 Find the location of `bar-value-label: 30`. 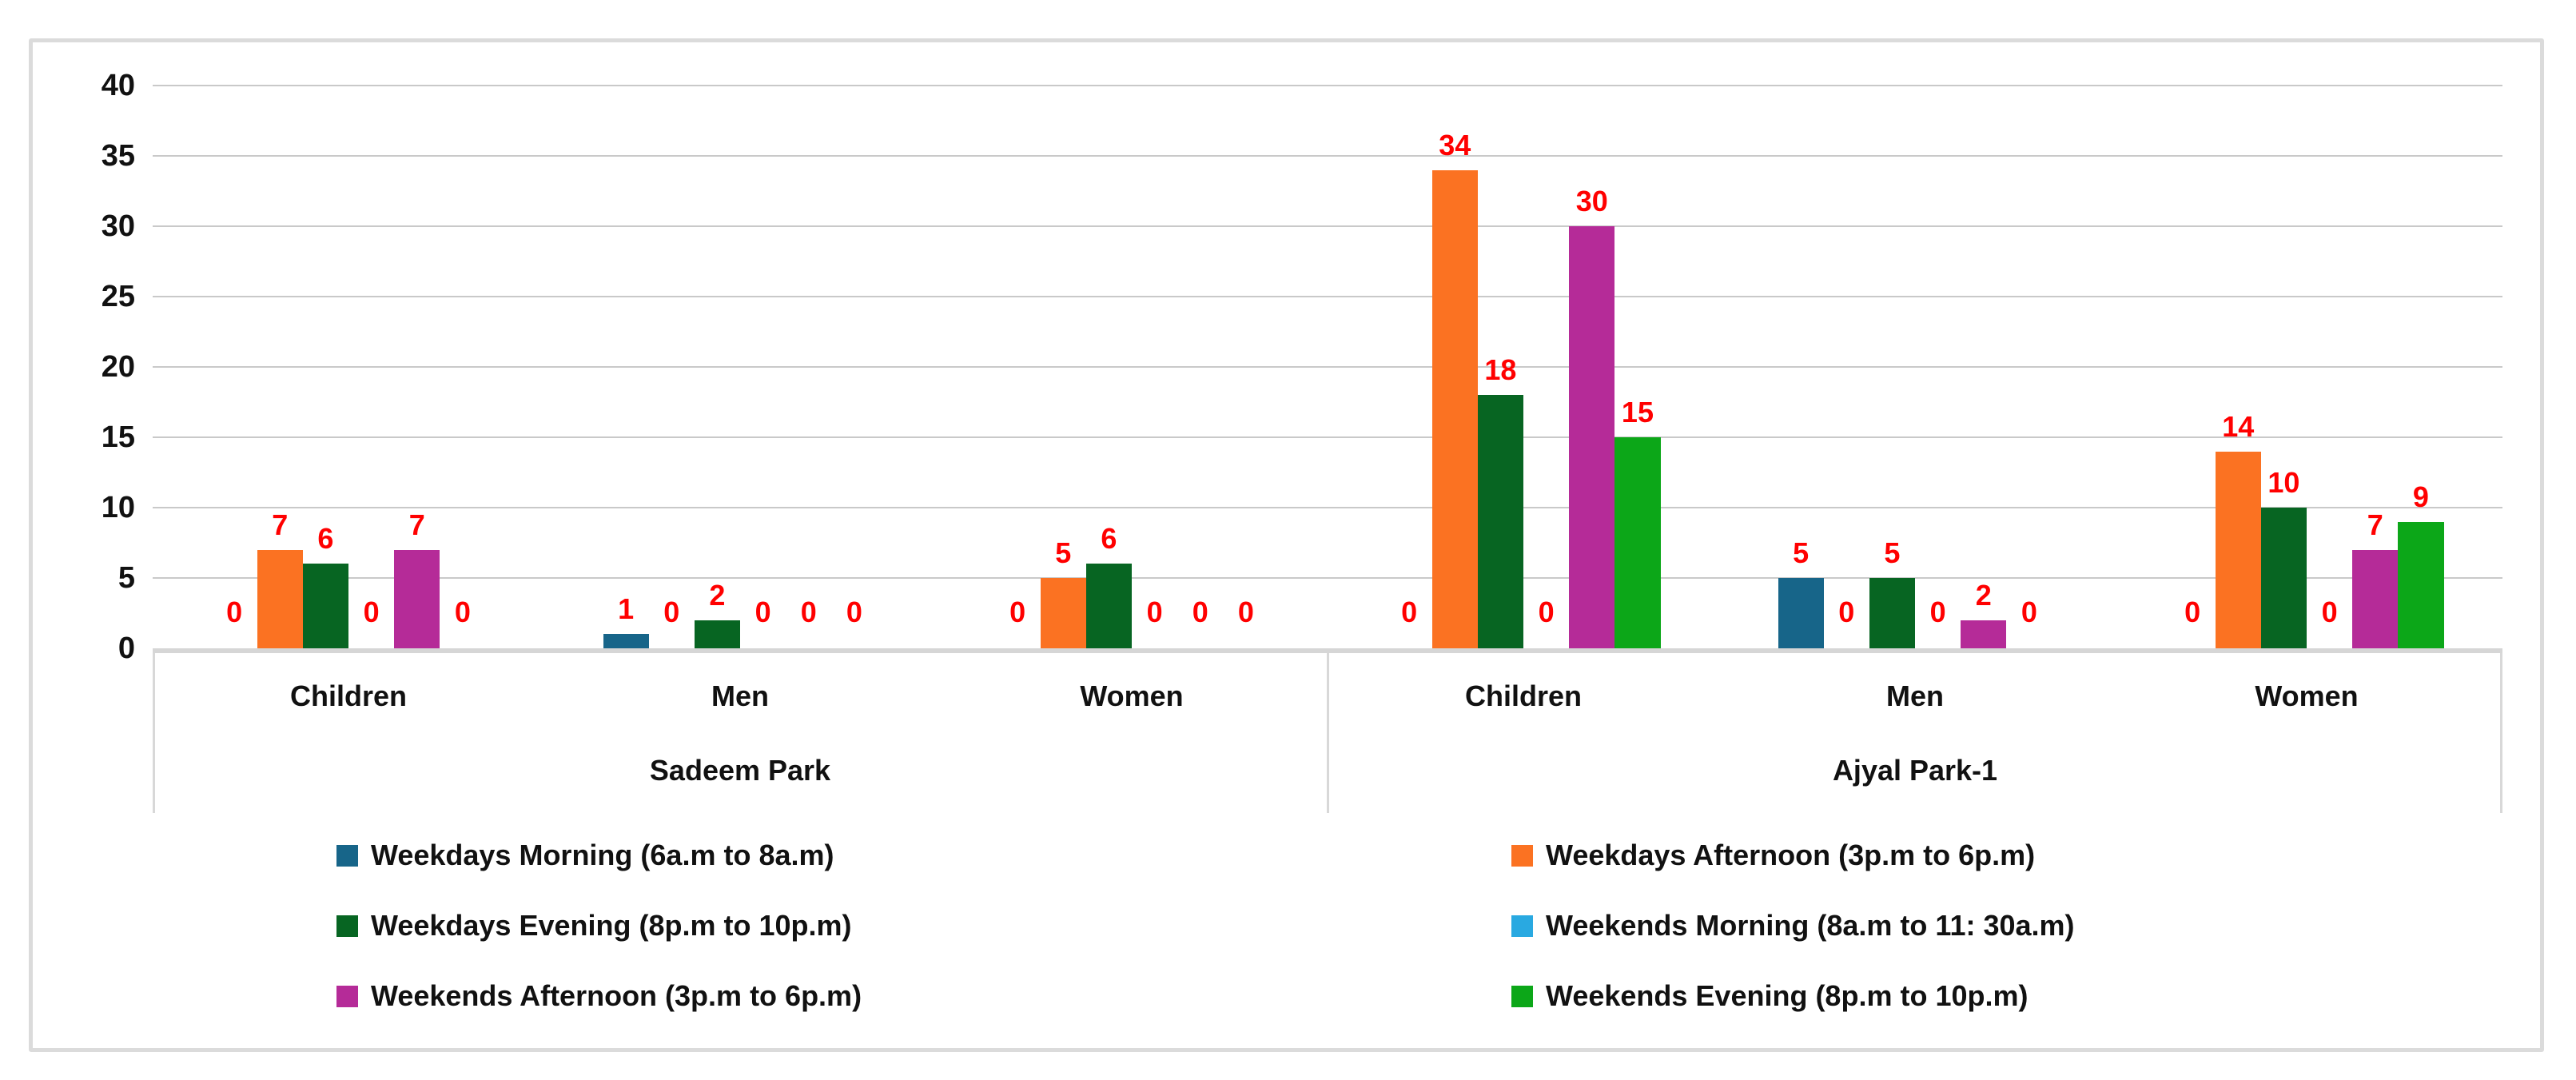

bar-value-label: 30 is located at coordinates (1591, 201).